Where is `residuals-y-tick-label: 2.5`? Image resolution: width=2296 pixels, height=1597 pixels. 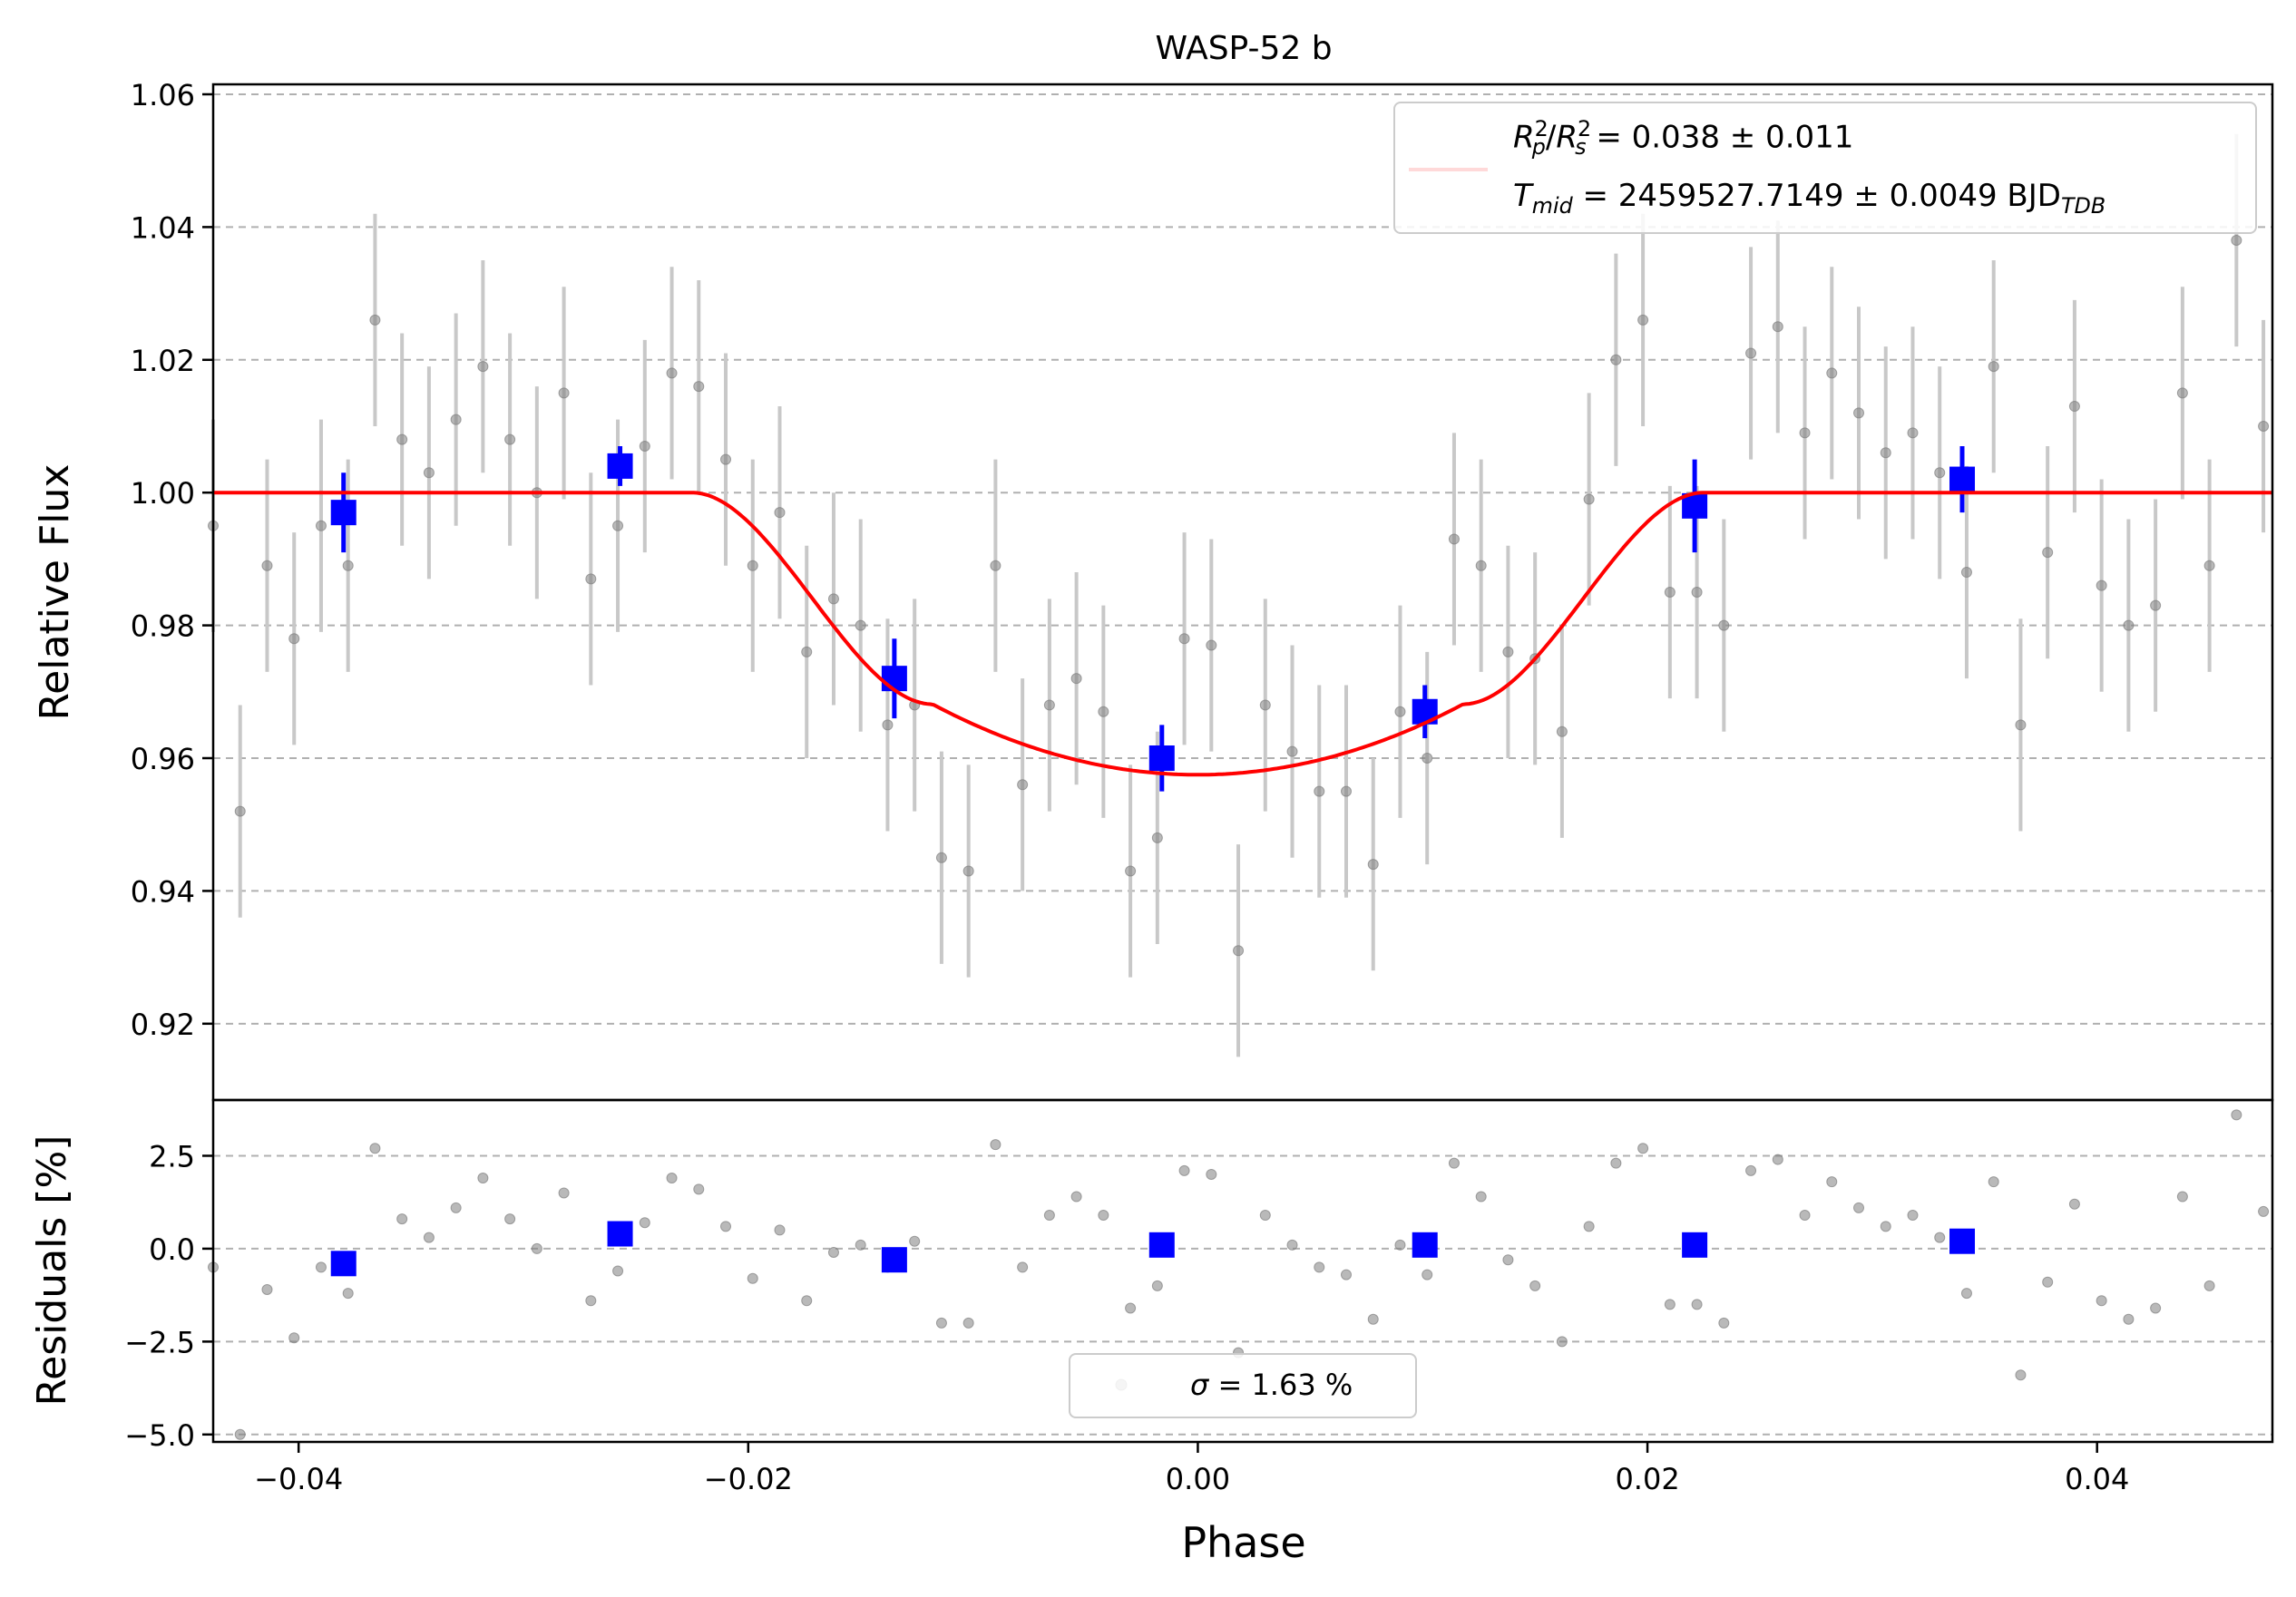
residuals-y-tick-label: 2.5 is located at coordinates (172, 1156).